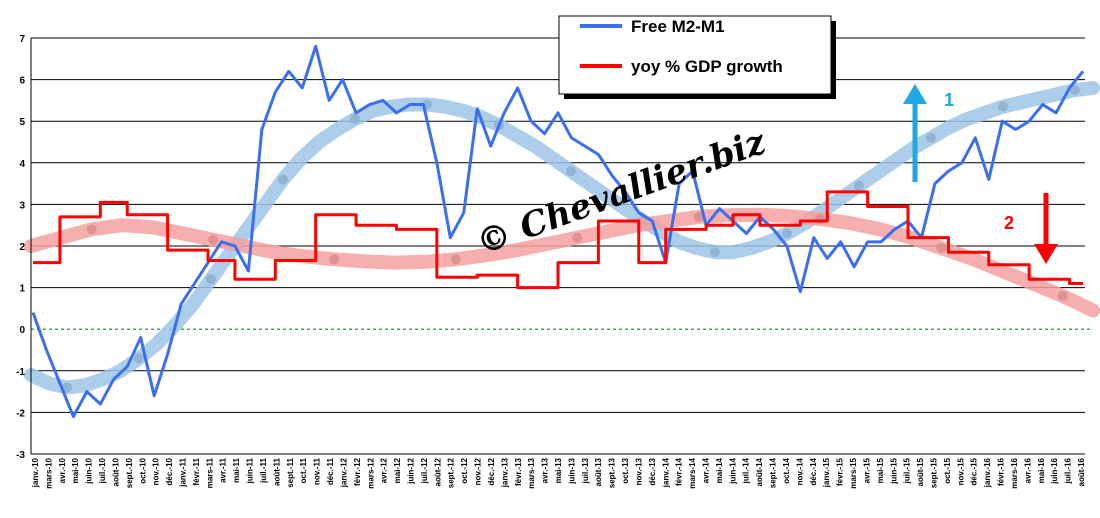 This screenshot has width=1100, height=518. What do you see at coordinates (759, 471) in the screenshot?
I see `x-tick-label: août-14` at bounding box center [759, 471].